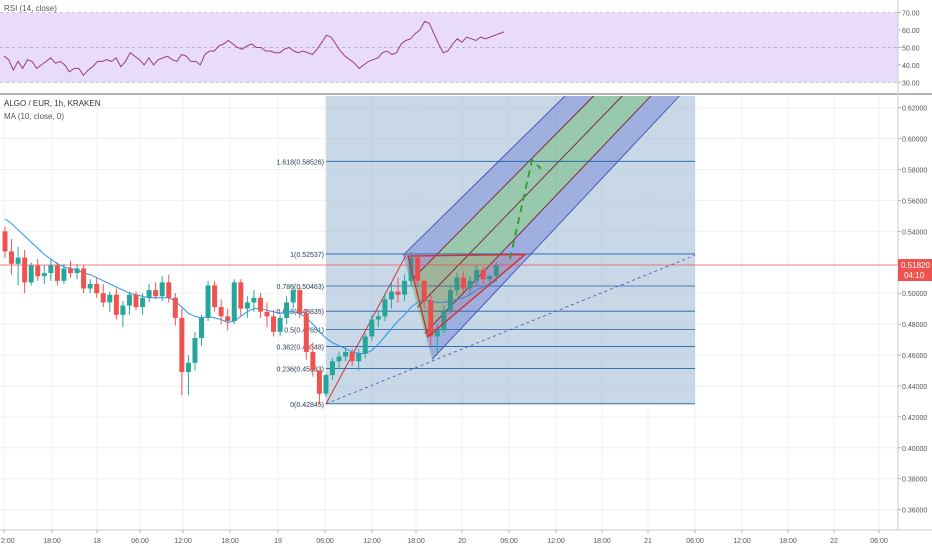 The width and height of the screenshot is (932, 550). Describe the element at coordinates (914, 387) in the screenshot. I see `price-tick-label: 0.44000` at that location.